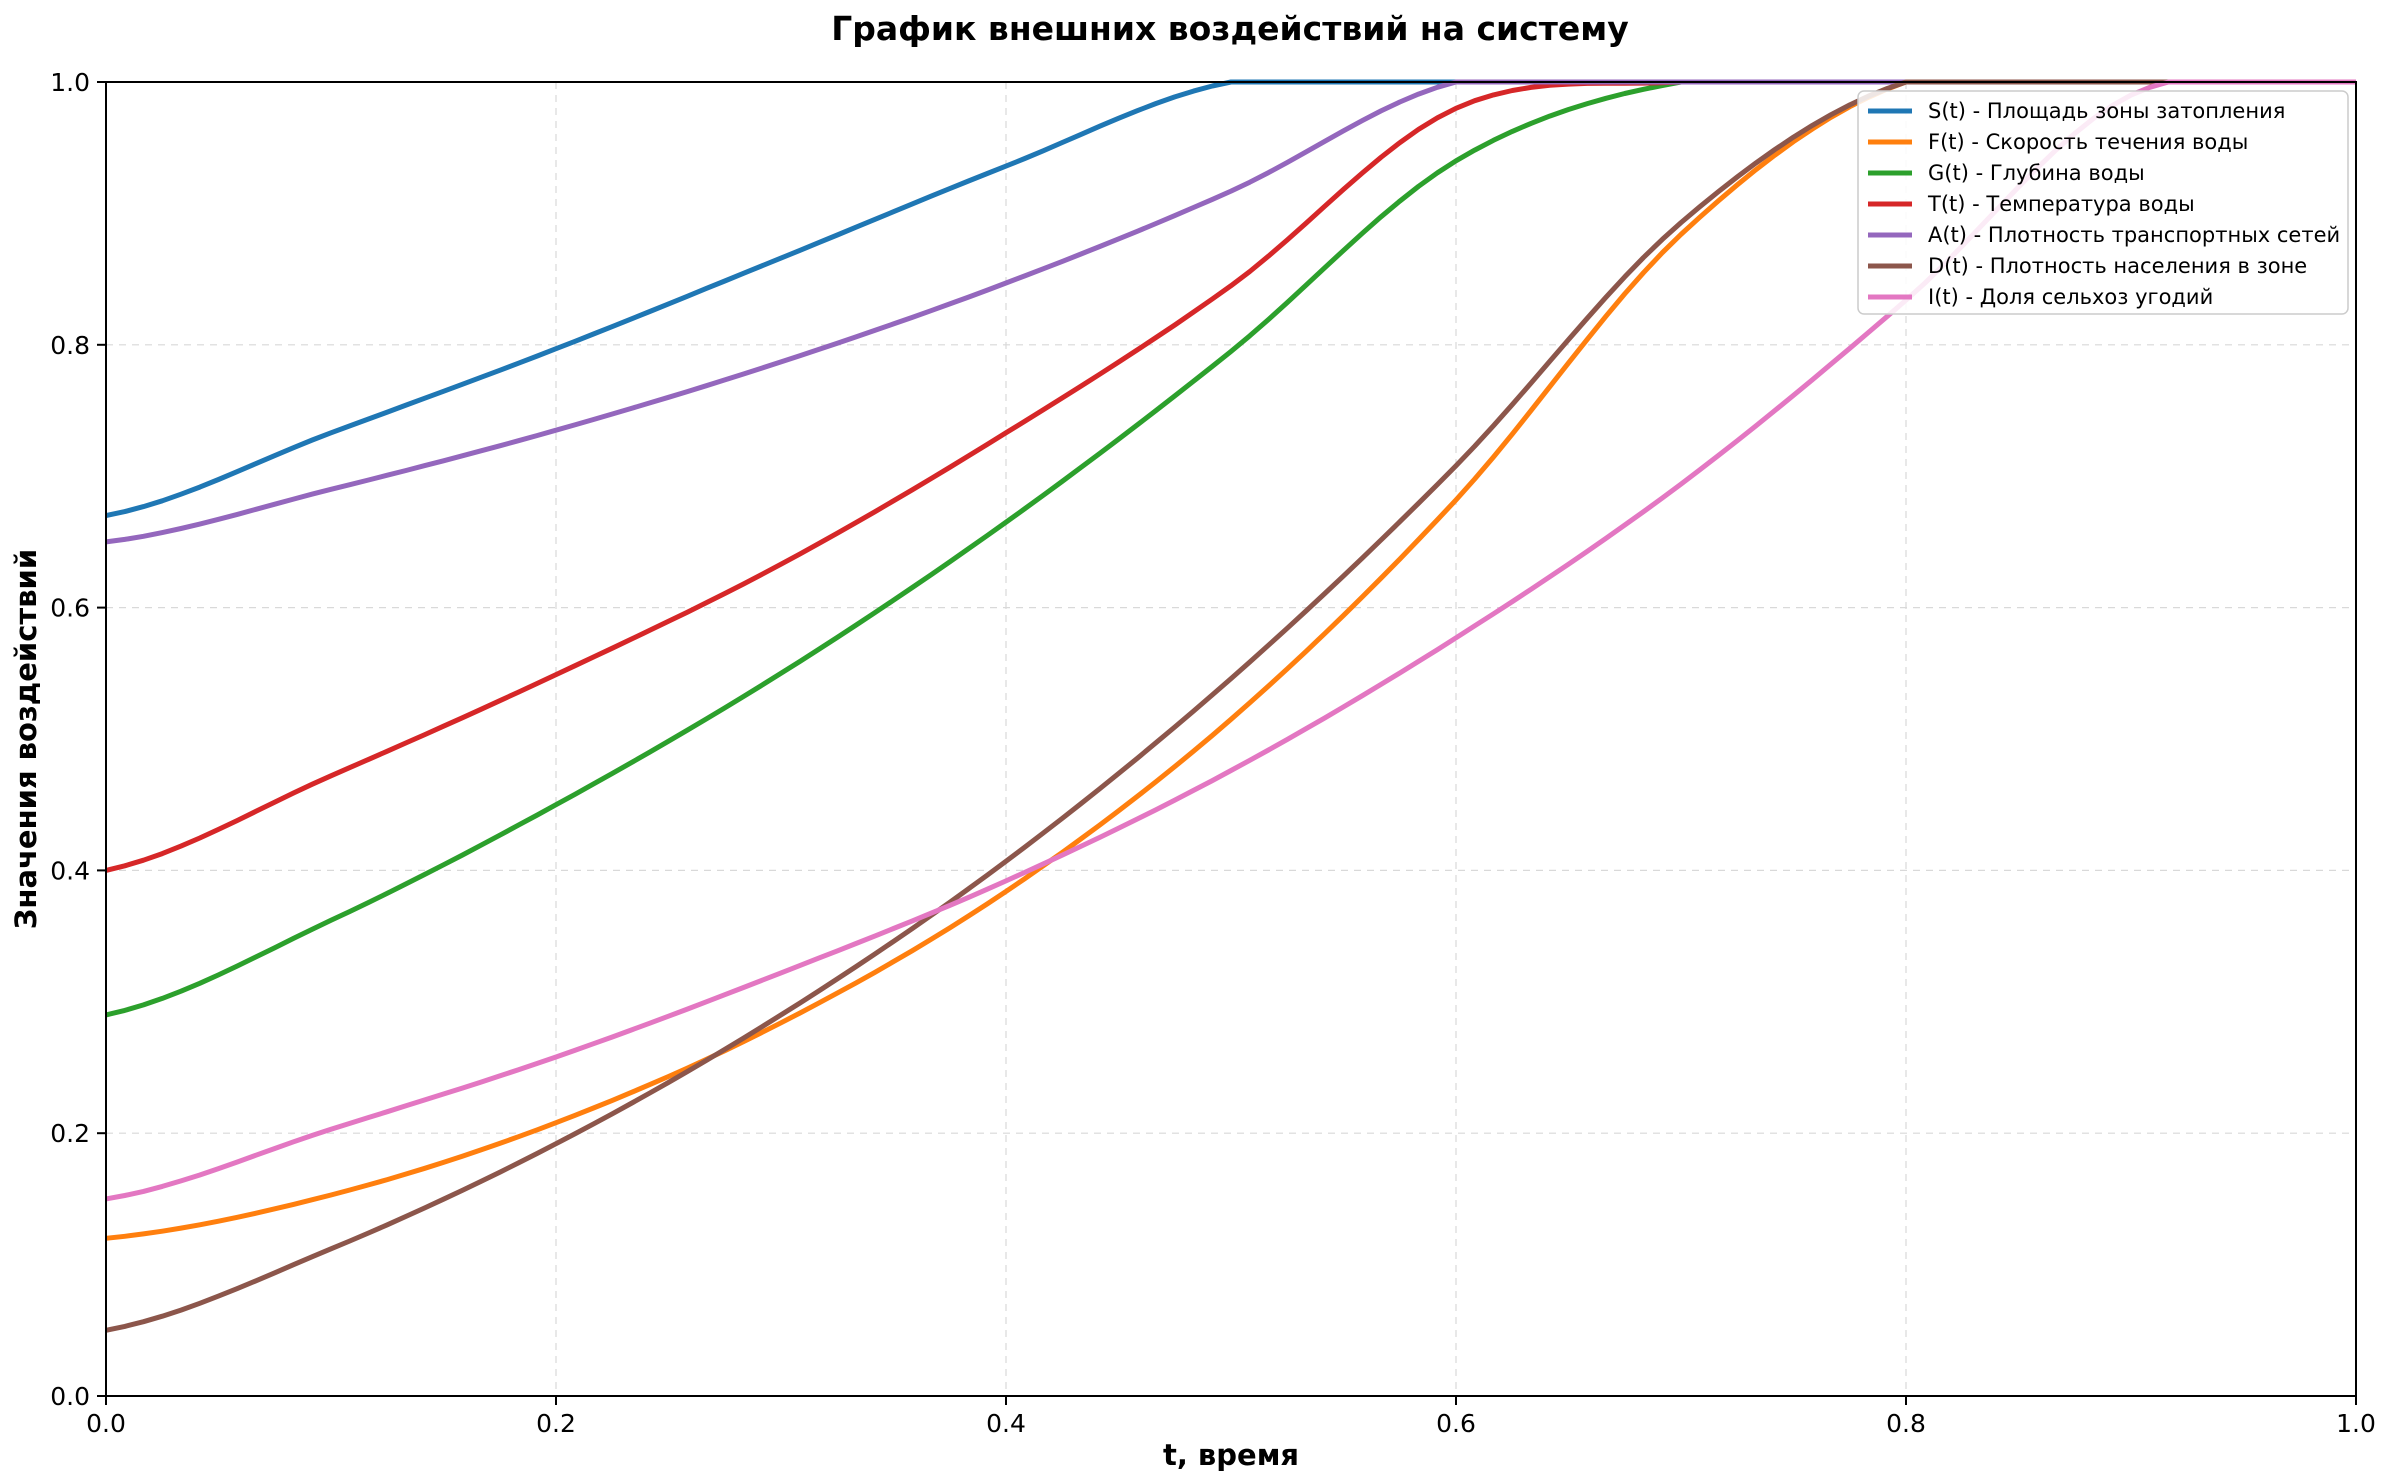 The width and height of the screenshot is (2384, 1481). I want to click on x-tick-label: 0.2, so click(556, 1423).